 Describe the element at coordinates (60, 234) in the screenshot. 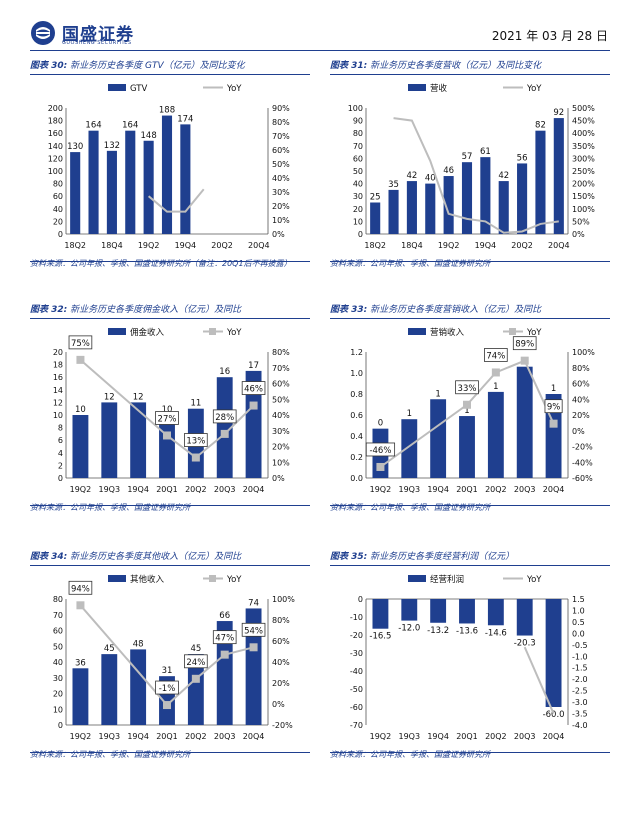

I see `y-tick-label-left: 0` at that location.